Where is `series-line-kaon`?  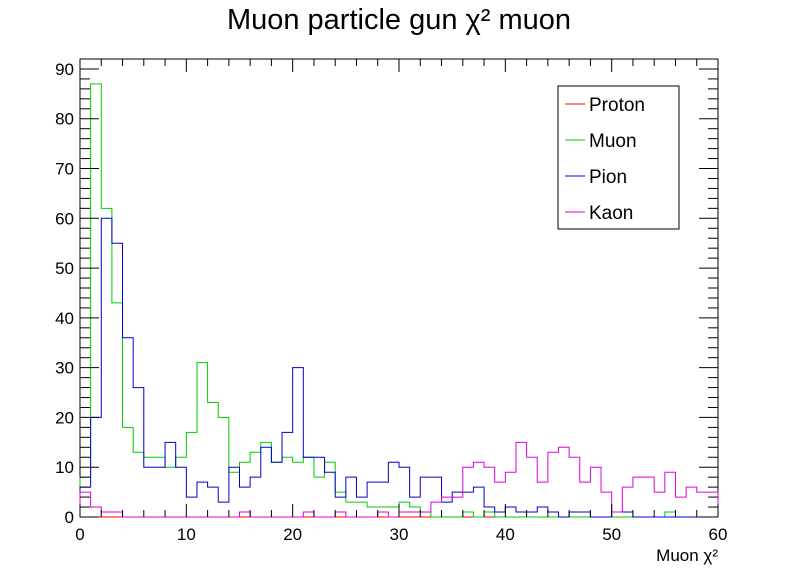 series-line-kaon is located at coordinates (399, 479).